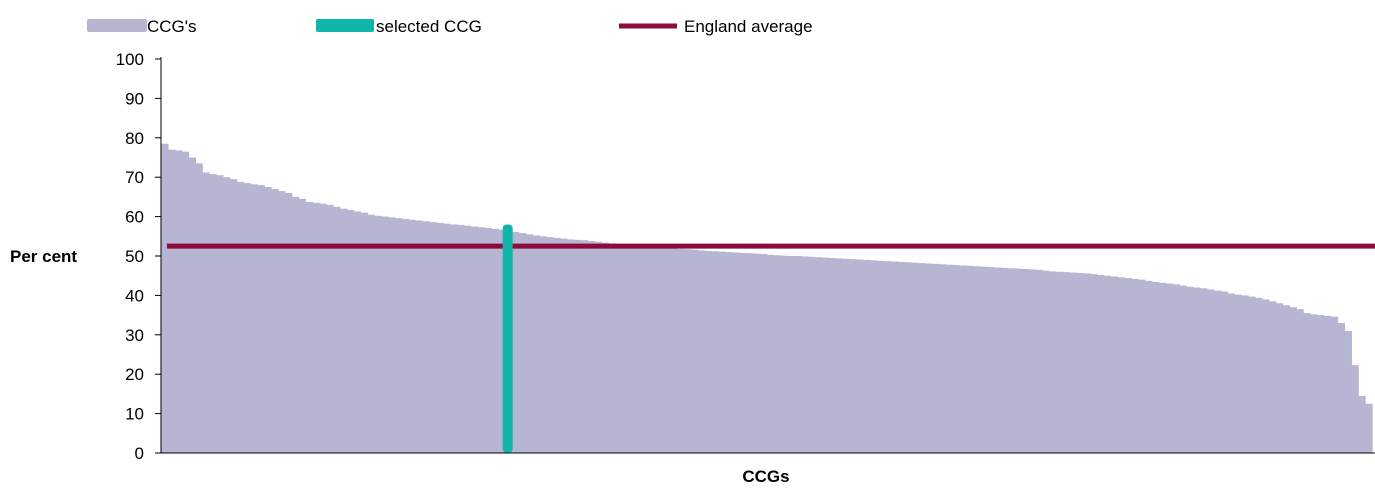  I want to click on y-tick-label: 20, so click(134, 374).